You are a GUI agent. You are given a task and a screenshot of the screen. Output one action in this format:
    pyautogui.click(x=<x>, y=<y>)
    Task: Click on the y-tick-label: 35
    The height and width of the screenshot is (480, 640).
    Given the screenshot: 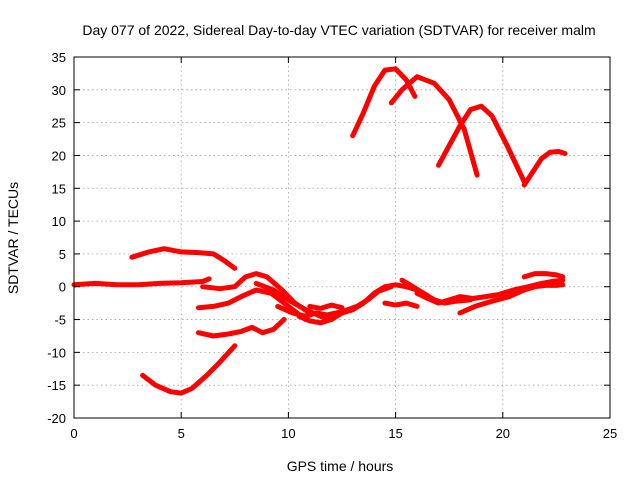 What is the action you would take?
    pyautogui.click(x=59, y=57)
    